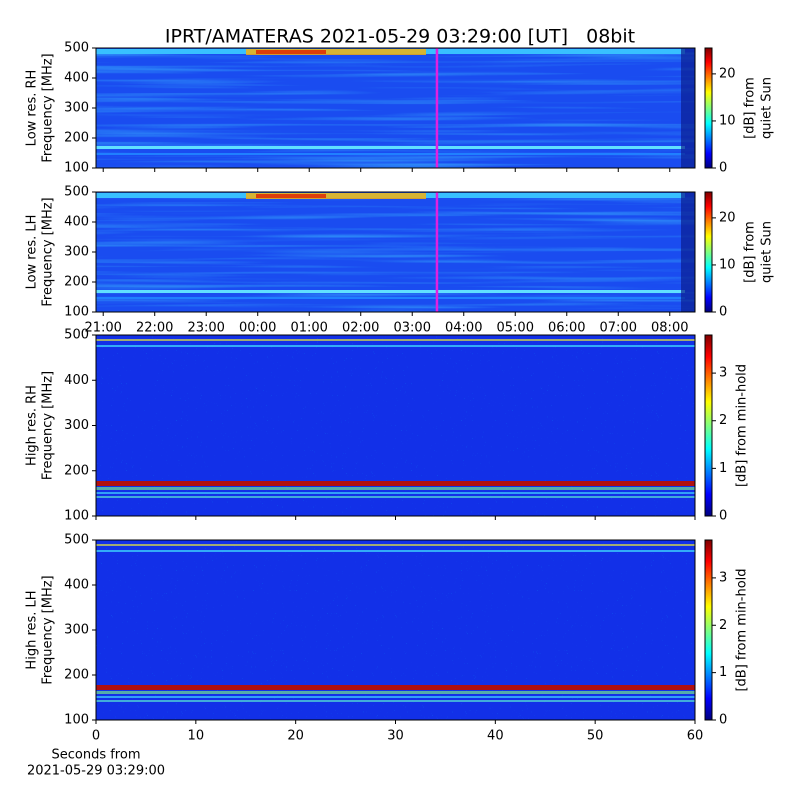 The image size is (800, 800). What do you see at coordinates (695, 736) in the screenshot?
I see `x-tick-label: 60` at bounding box center [695, 736].